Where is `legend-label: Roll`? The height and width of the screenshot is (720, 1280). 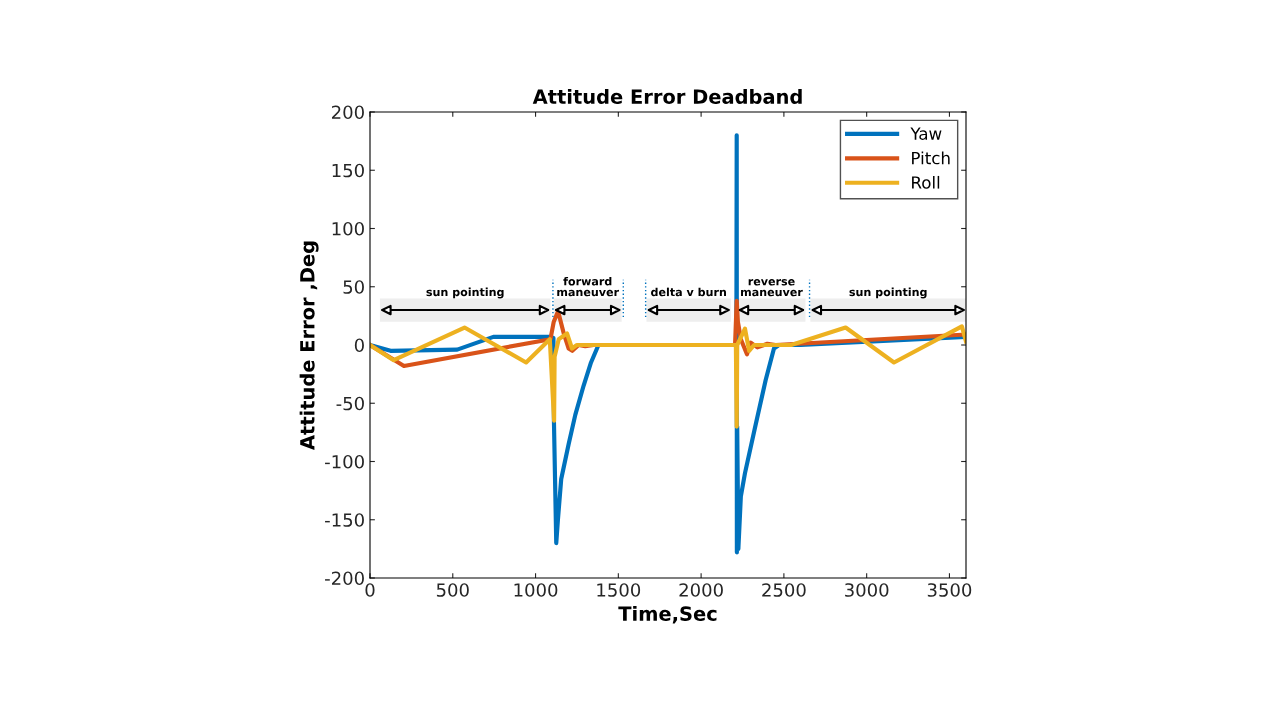
legend-label: Roll is located at coordinates (926, 182).